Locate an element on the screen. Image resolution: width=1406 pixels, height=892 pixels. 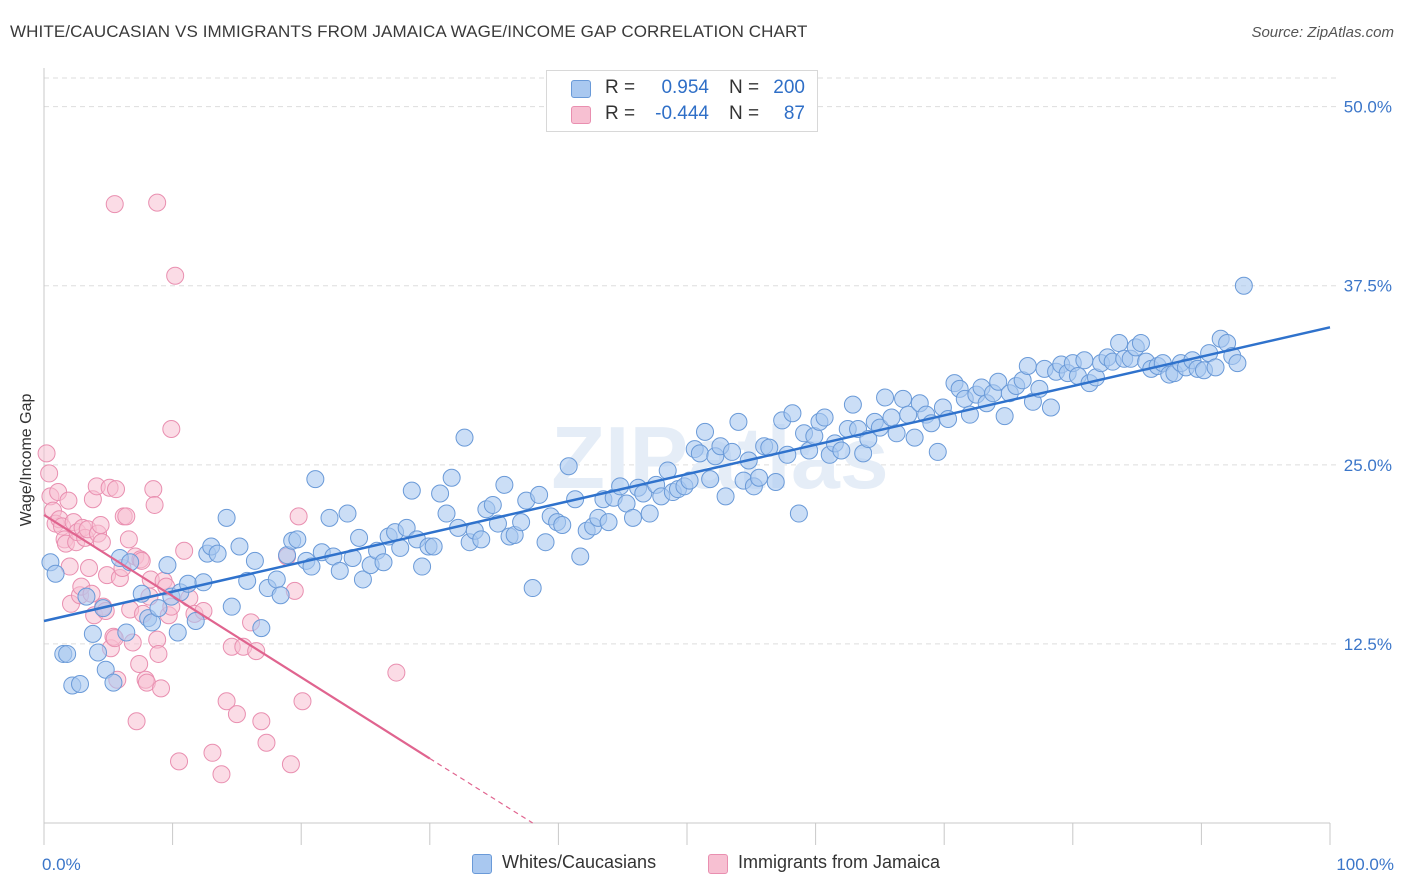
legend-n-label: N = is located at coordinates (744, 87).